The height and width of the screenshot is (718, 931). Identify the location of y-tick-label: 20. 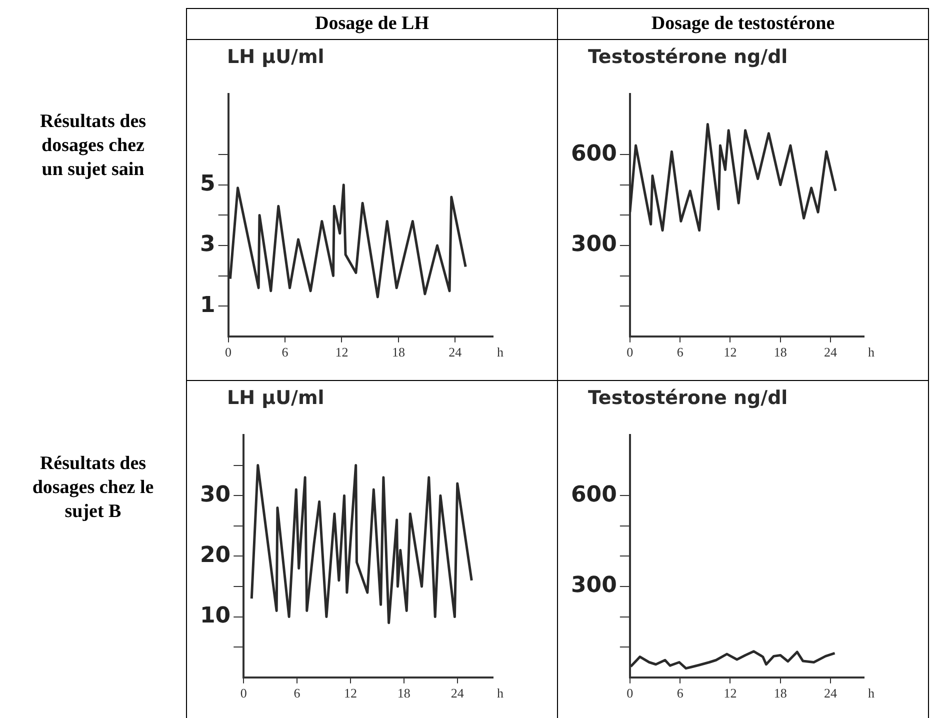
(215, 555).